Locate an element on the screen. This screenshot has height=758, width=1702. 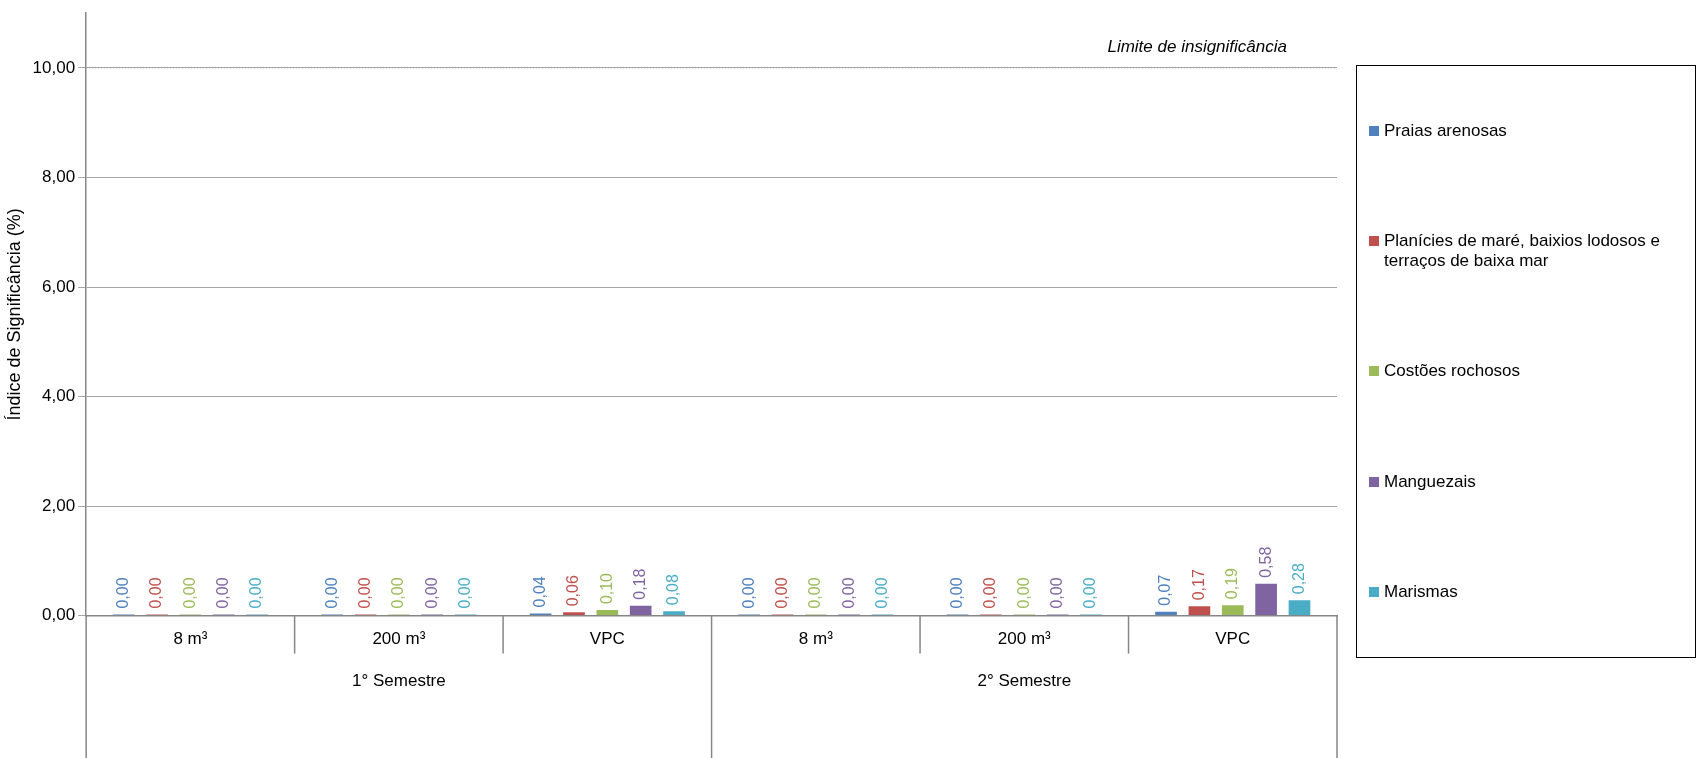
legend-label: Costões rochosos is located at coordinates (1452, 371).